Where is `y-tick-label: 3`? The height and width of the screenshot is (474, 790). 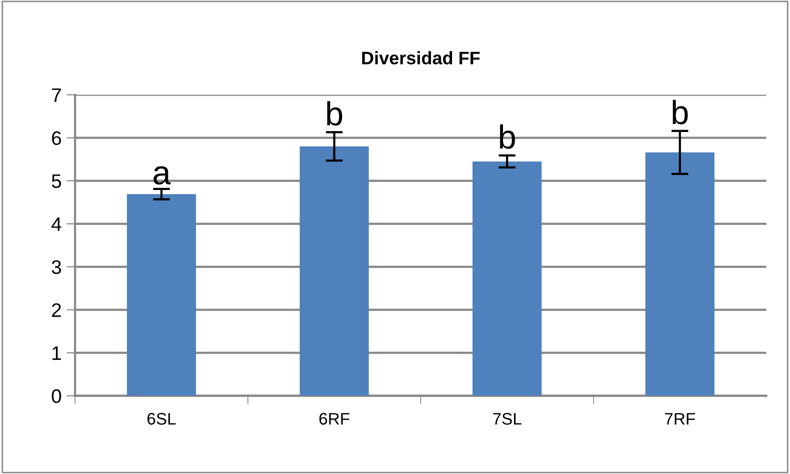 y-tick-label: 3 is located at coordinates (56, 267).